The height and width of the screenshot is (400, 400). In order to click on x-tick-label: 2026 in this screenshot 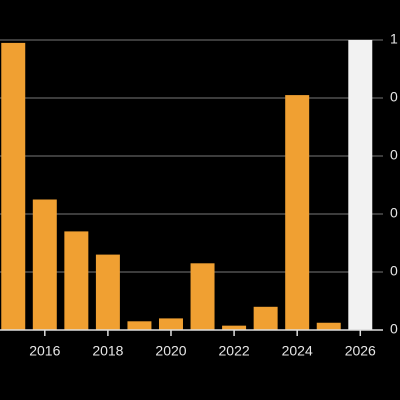, I will do `click(360, 351)`.